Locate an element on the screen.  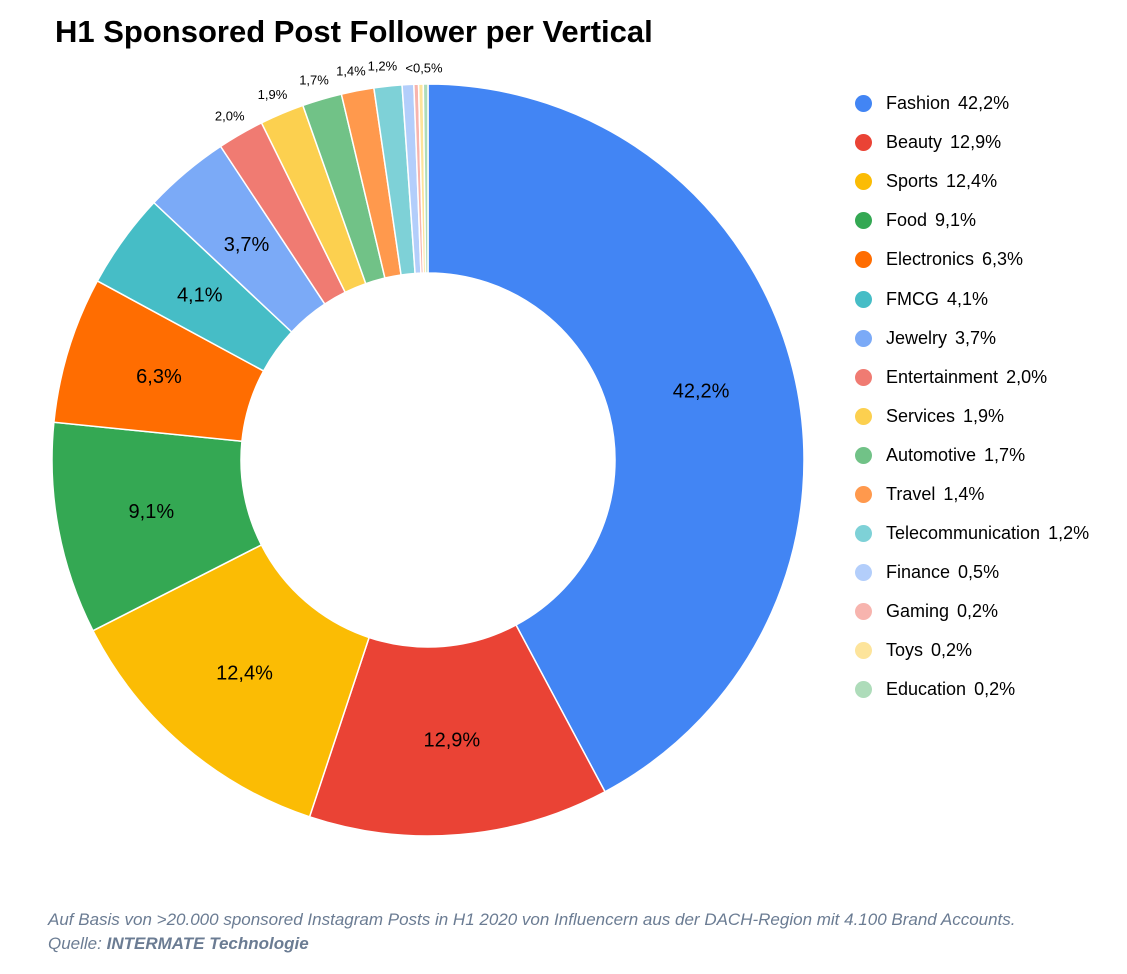
legend-item-telecommunication: Telecommunication 1,2% is located at coordinates (972, 533).